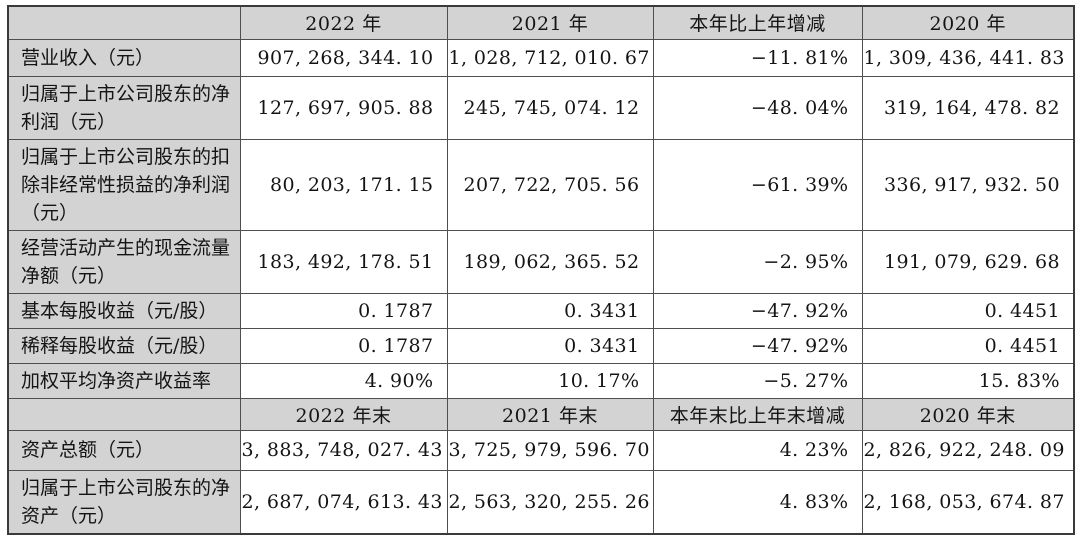 The height and width of the screenshot is (540, 1080). Describe the element at coordinates (550, 414) in the screenshot. I see `column-header-2021-end: 2021 年末` at that location.